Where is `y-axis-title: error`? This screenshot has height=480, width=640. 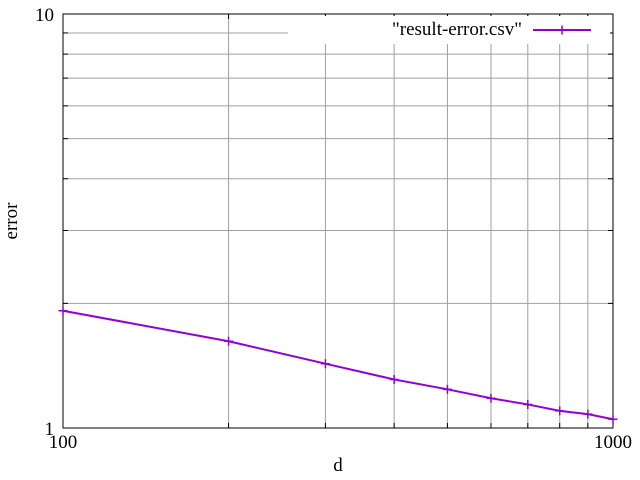 y-axis-title: error is located at coordinates (11, 221).